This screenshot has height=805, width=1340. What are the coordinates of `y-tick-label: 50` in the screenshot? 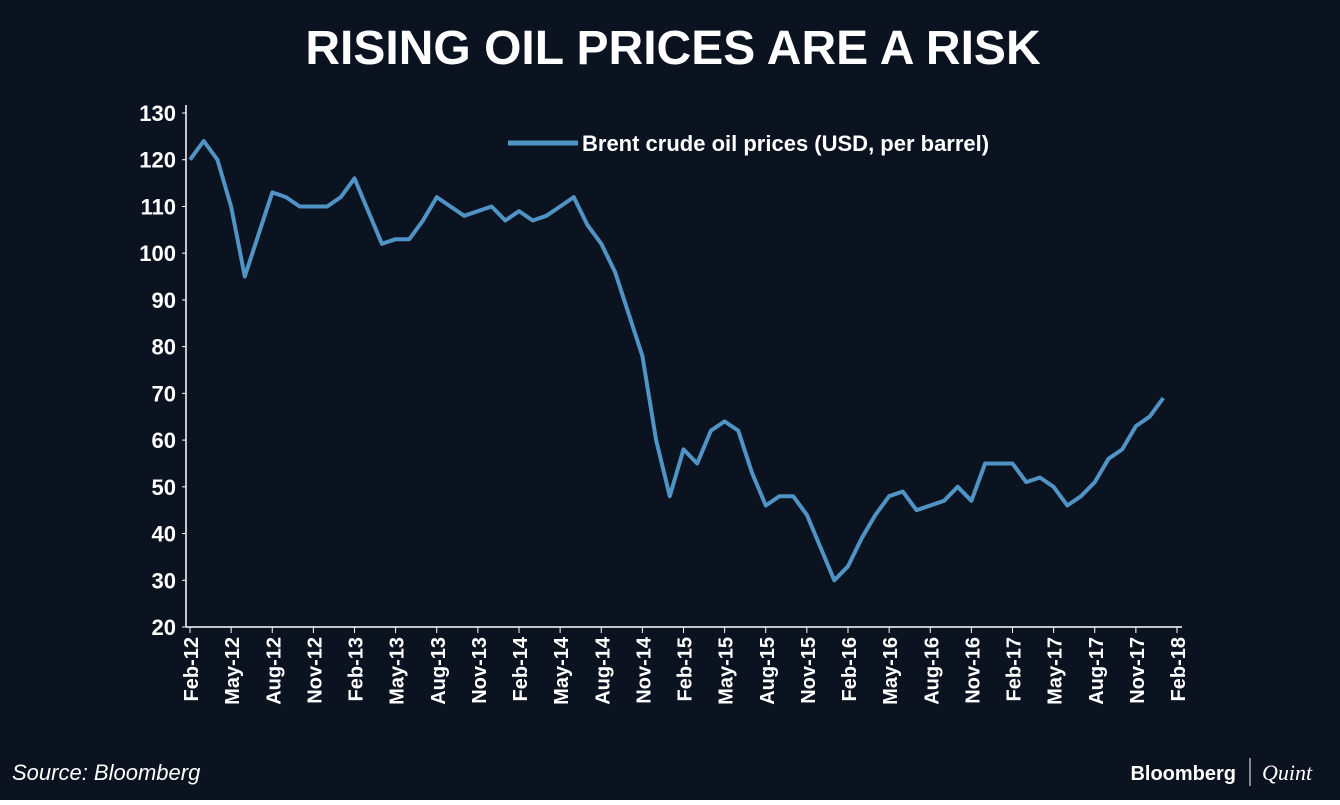 It's located at (164, 487).